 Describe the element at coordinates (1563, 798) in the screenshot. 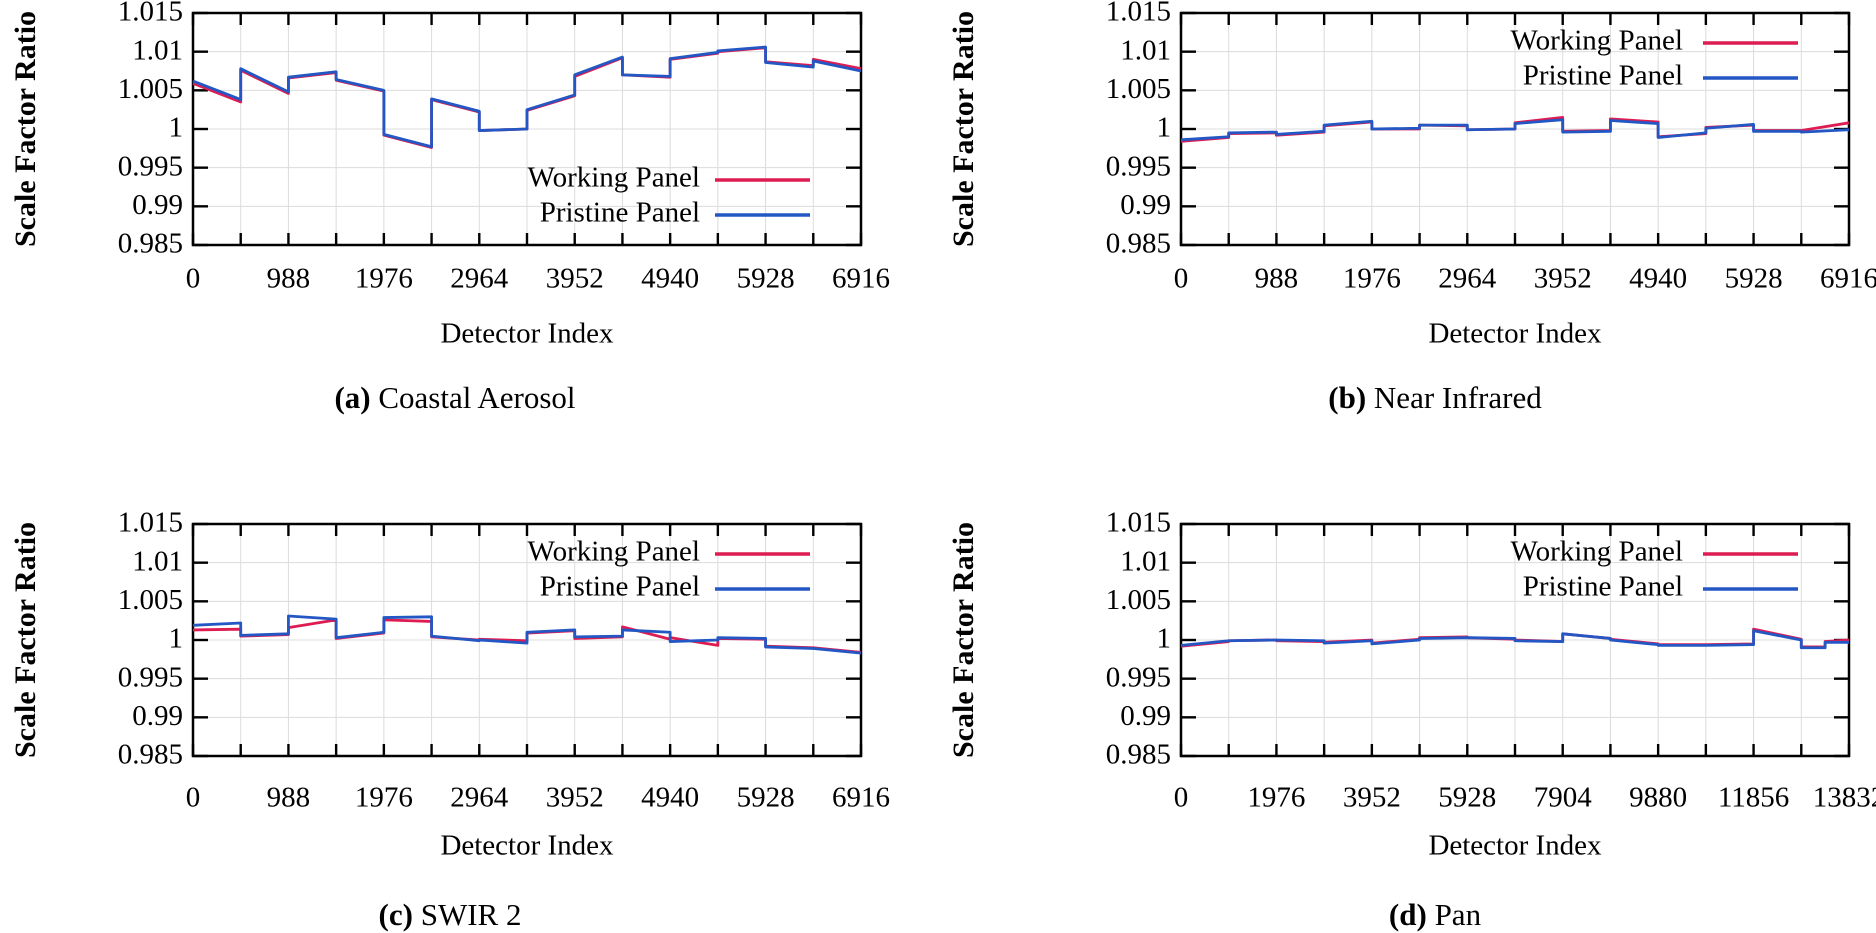

I see `x-tick-label: 7904` at that location.